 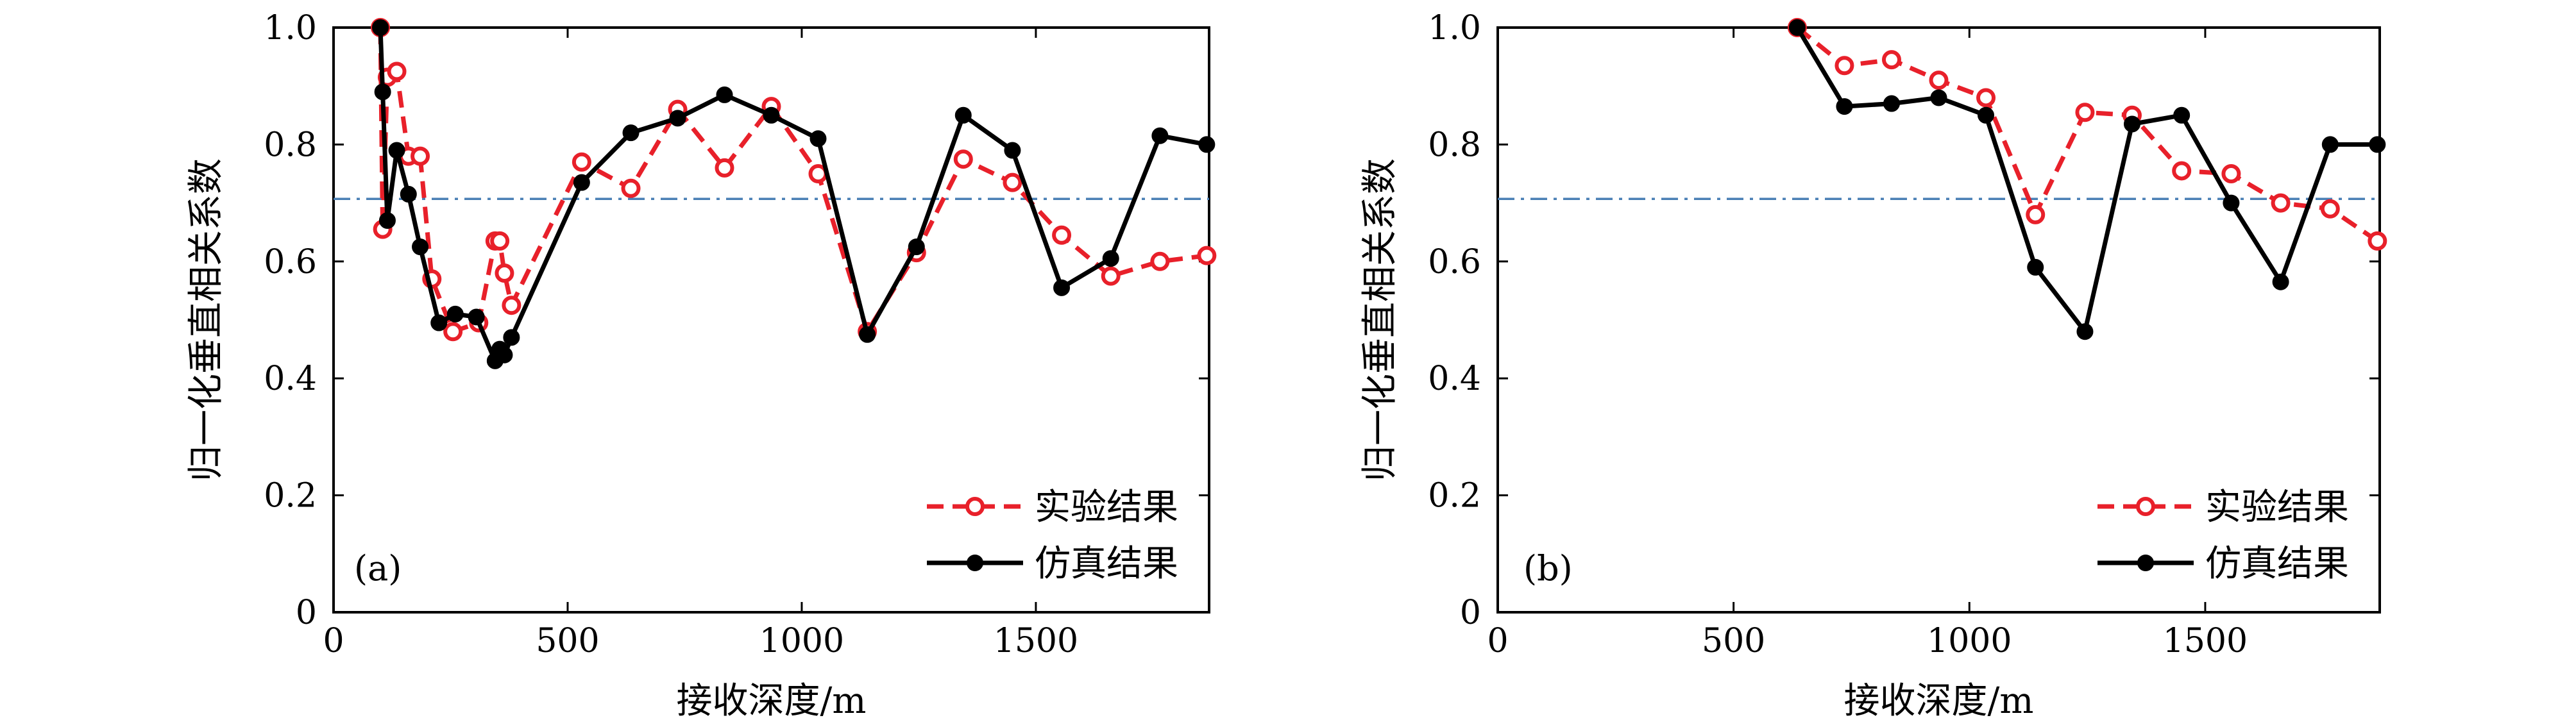 What do you see at coordinates (1548, 568) in the screenshot?
I see `panel-label: (b)` at bounding box center [1548, 568].